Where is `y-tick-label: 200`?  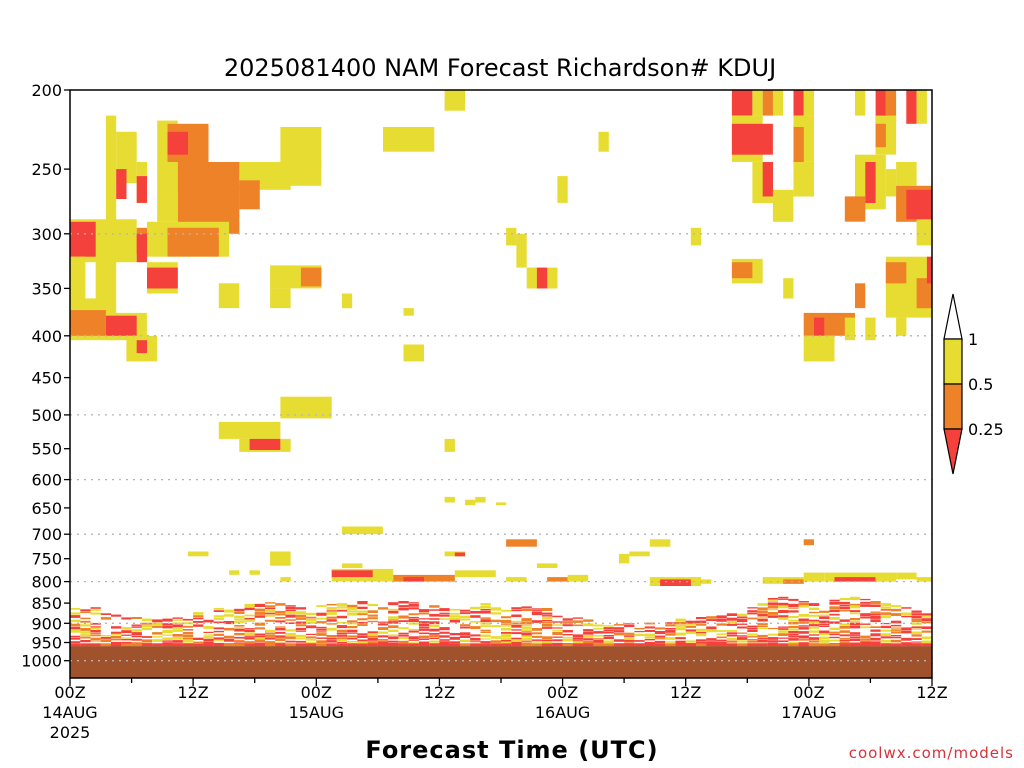
y-tick-label: 200 is located at coordinates (46, 90).